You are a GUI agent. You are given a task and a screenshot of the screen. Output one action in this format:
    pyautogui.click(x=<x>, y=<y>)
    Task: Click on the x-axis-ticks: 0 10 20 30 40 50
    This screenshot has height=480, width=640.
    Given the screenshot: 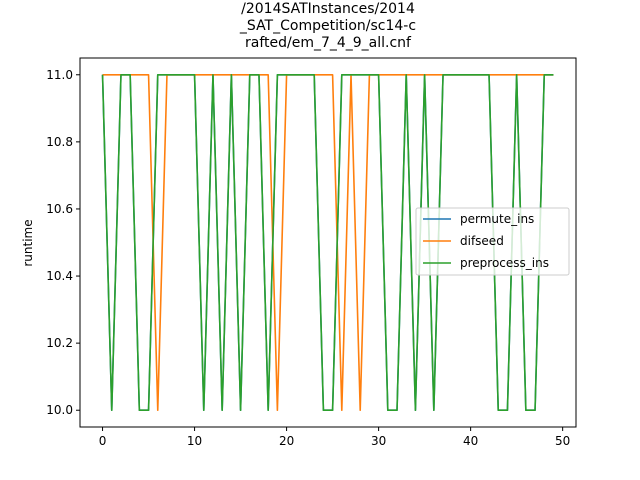 What is the action you would take?
    pyautogui.click(x=334, y=437)
    